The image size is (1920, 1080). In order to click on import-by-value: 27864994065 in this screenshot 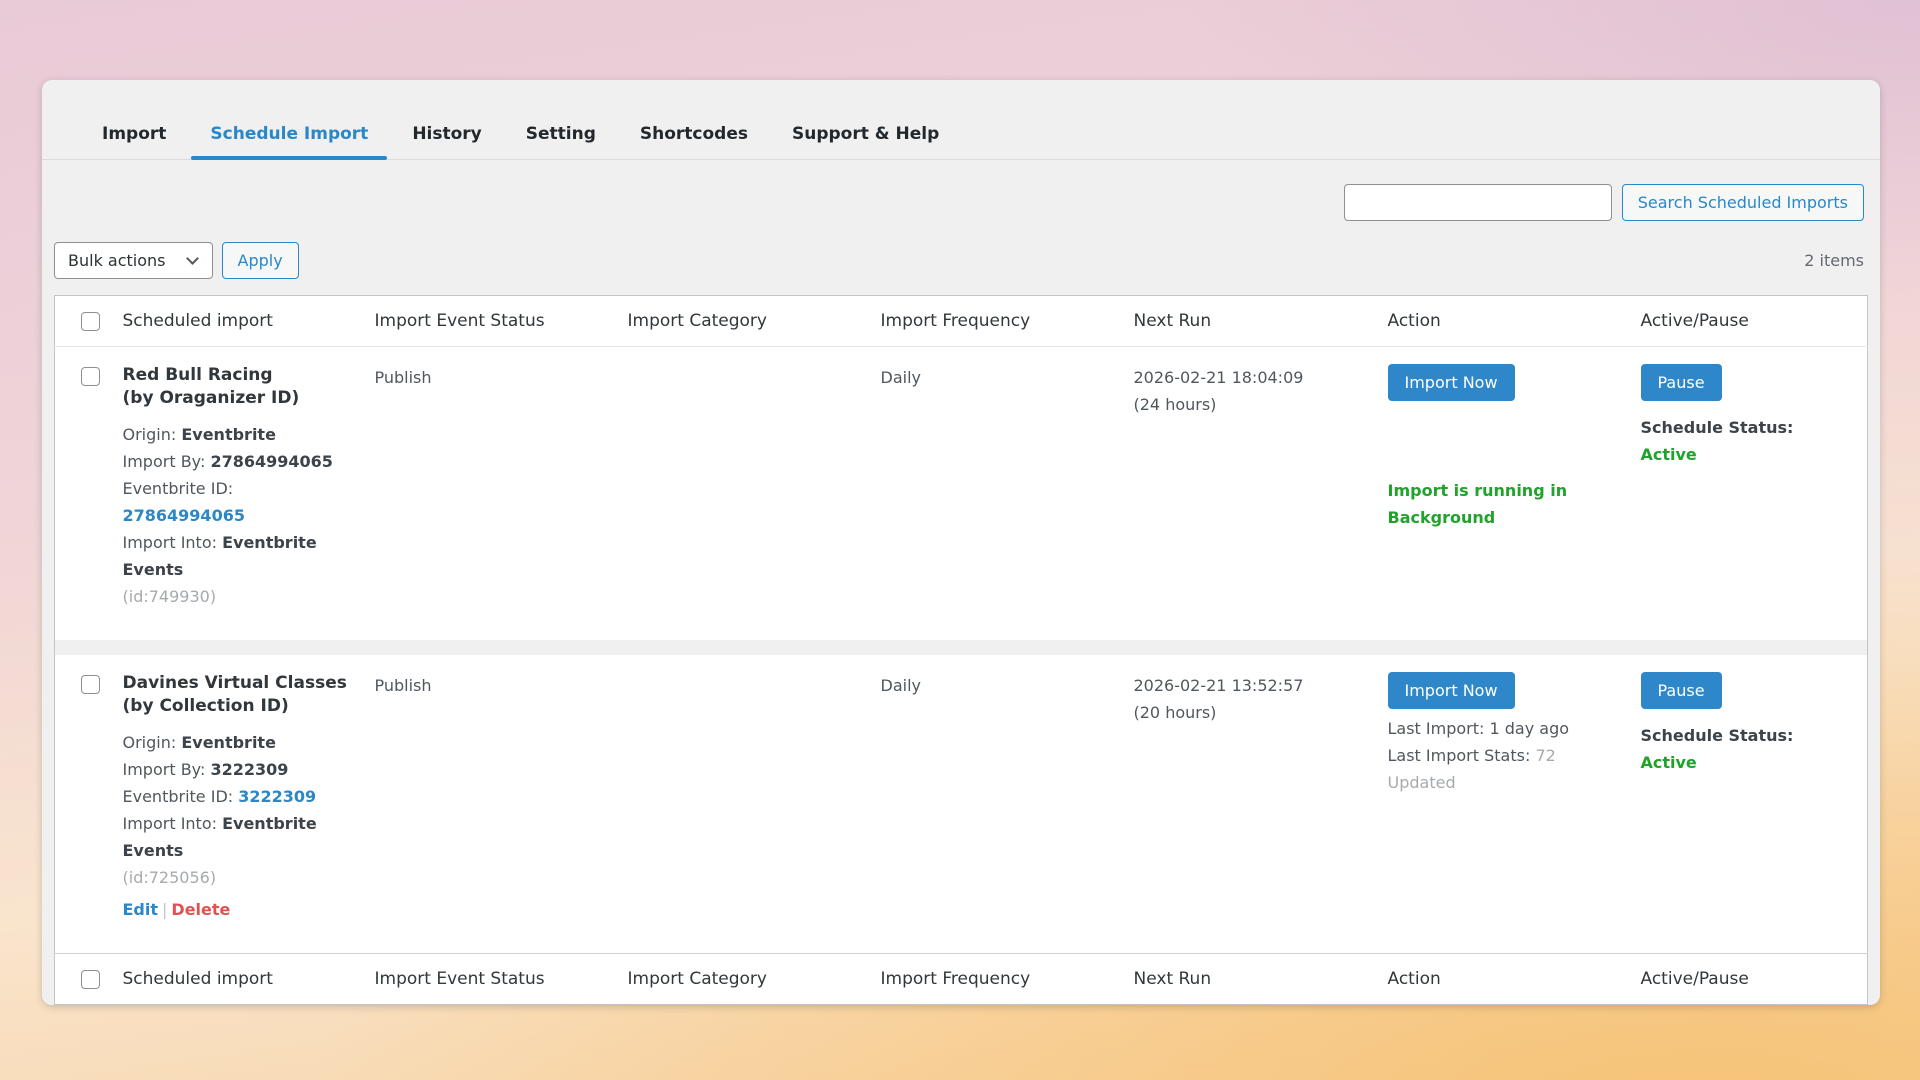, I will do `click(271, 461)`.